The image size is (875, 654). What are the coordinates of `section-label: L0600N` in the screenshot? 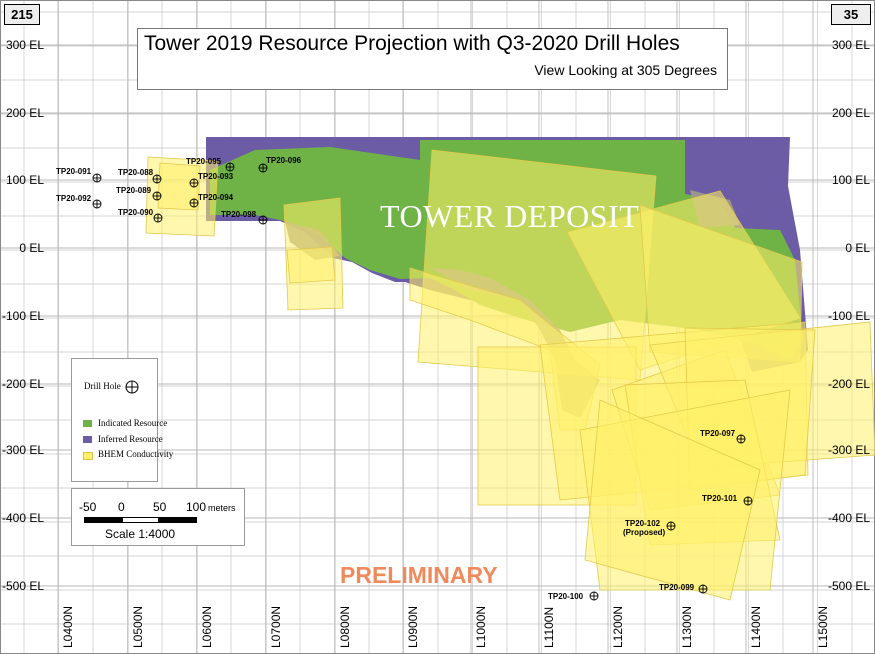 It's located at (207, 627).